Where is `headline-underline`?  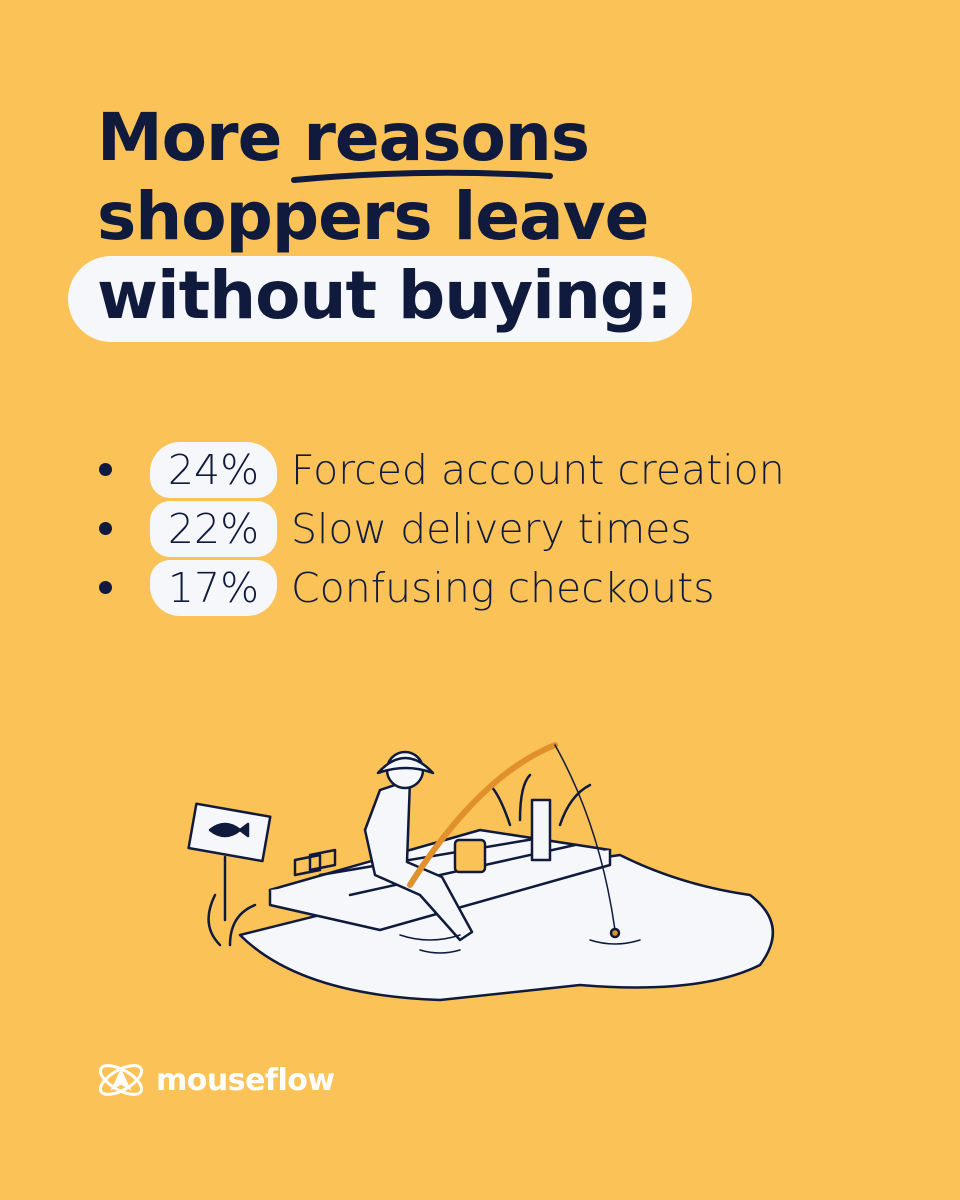
headline-underline is located at coordinates (422, 176).